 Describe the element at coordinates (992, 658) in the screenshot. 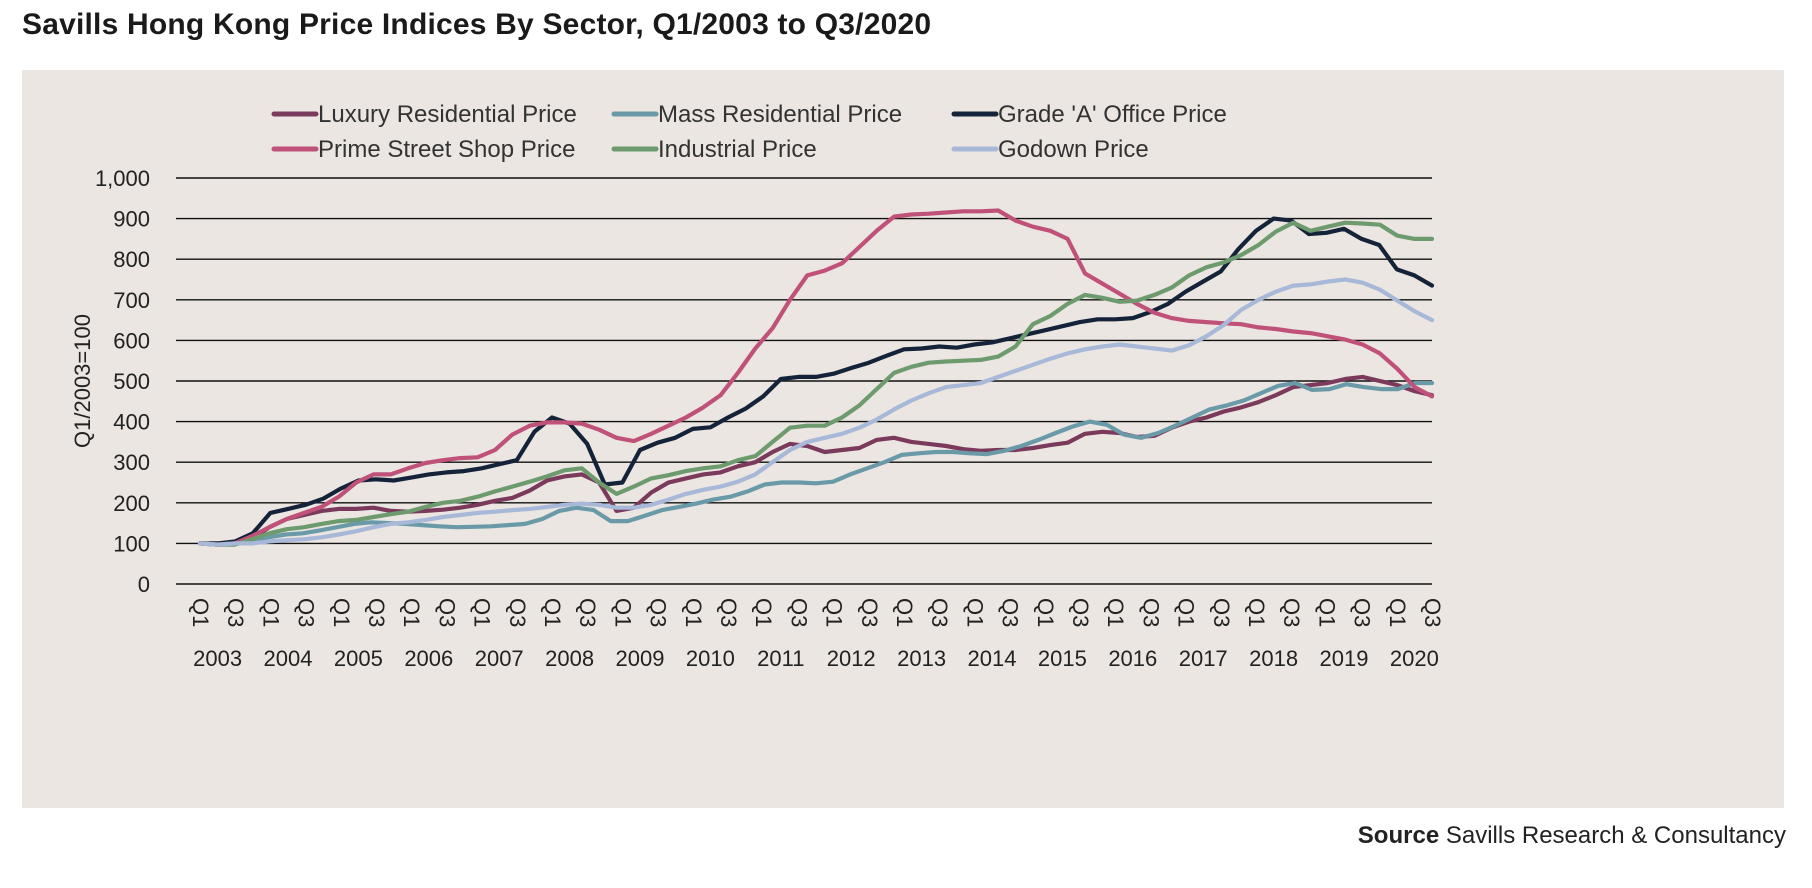

I see `year-label: 2014` at that location.